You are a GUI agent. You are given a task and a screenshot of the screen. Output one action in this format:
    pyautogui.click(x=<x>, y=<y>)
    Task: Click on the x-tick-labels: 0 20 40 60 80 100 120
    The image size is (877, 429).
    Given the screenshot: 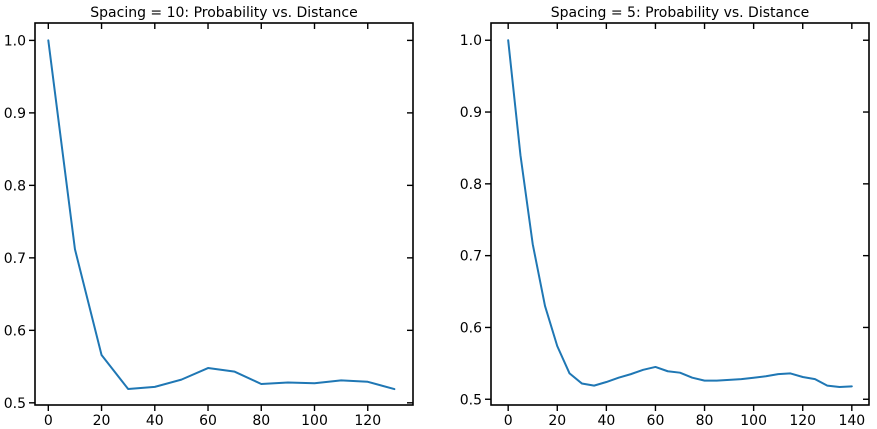 What is the action you would take?
    pyautogui.click(x=212, y=421)
    